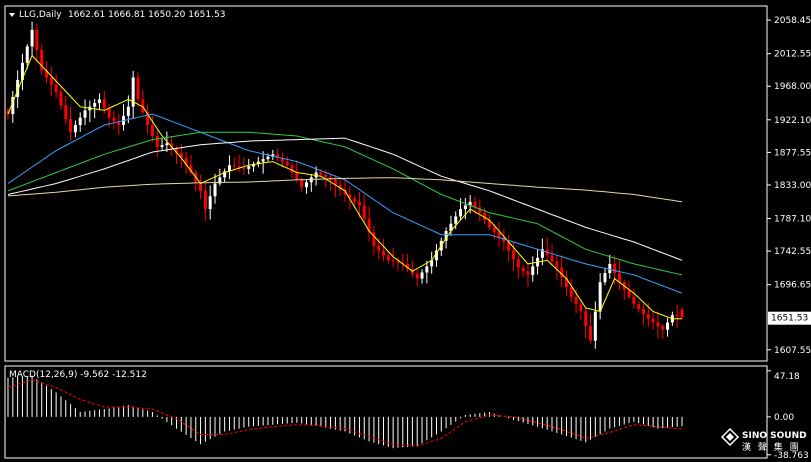 This screenshot has width=811, height=462. What do you see at coordinates (792, 186) in the screenshot?
I see `price-tick-label: 1833.00` at bounding box center [792, 186].